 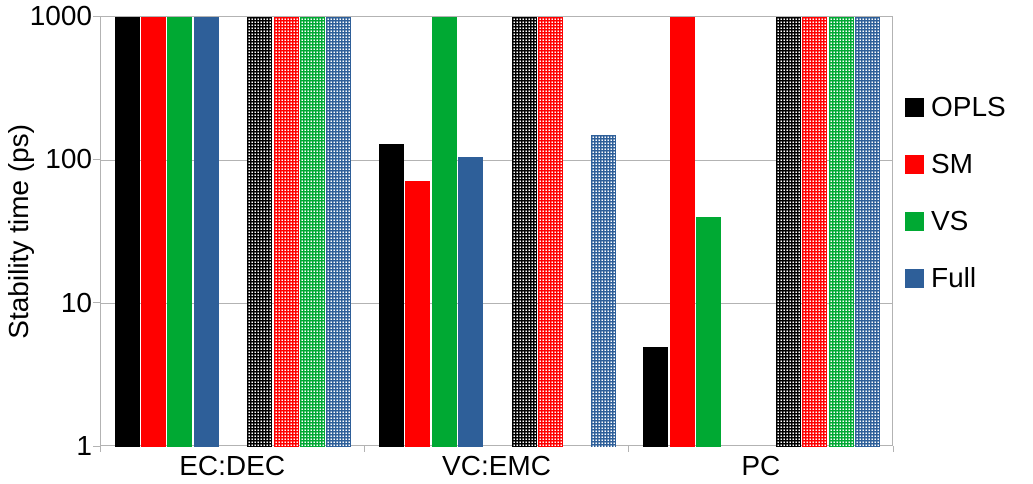 I want to click on bar-ecdec-full-crosshatch, so click(x=339, y=232).